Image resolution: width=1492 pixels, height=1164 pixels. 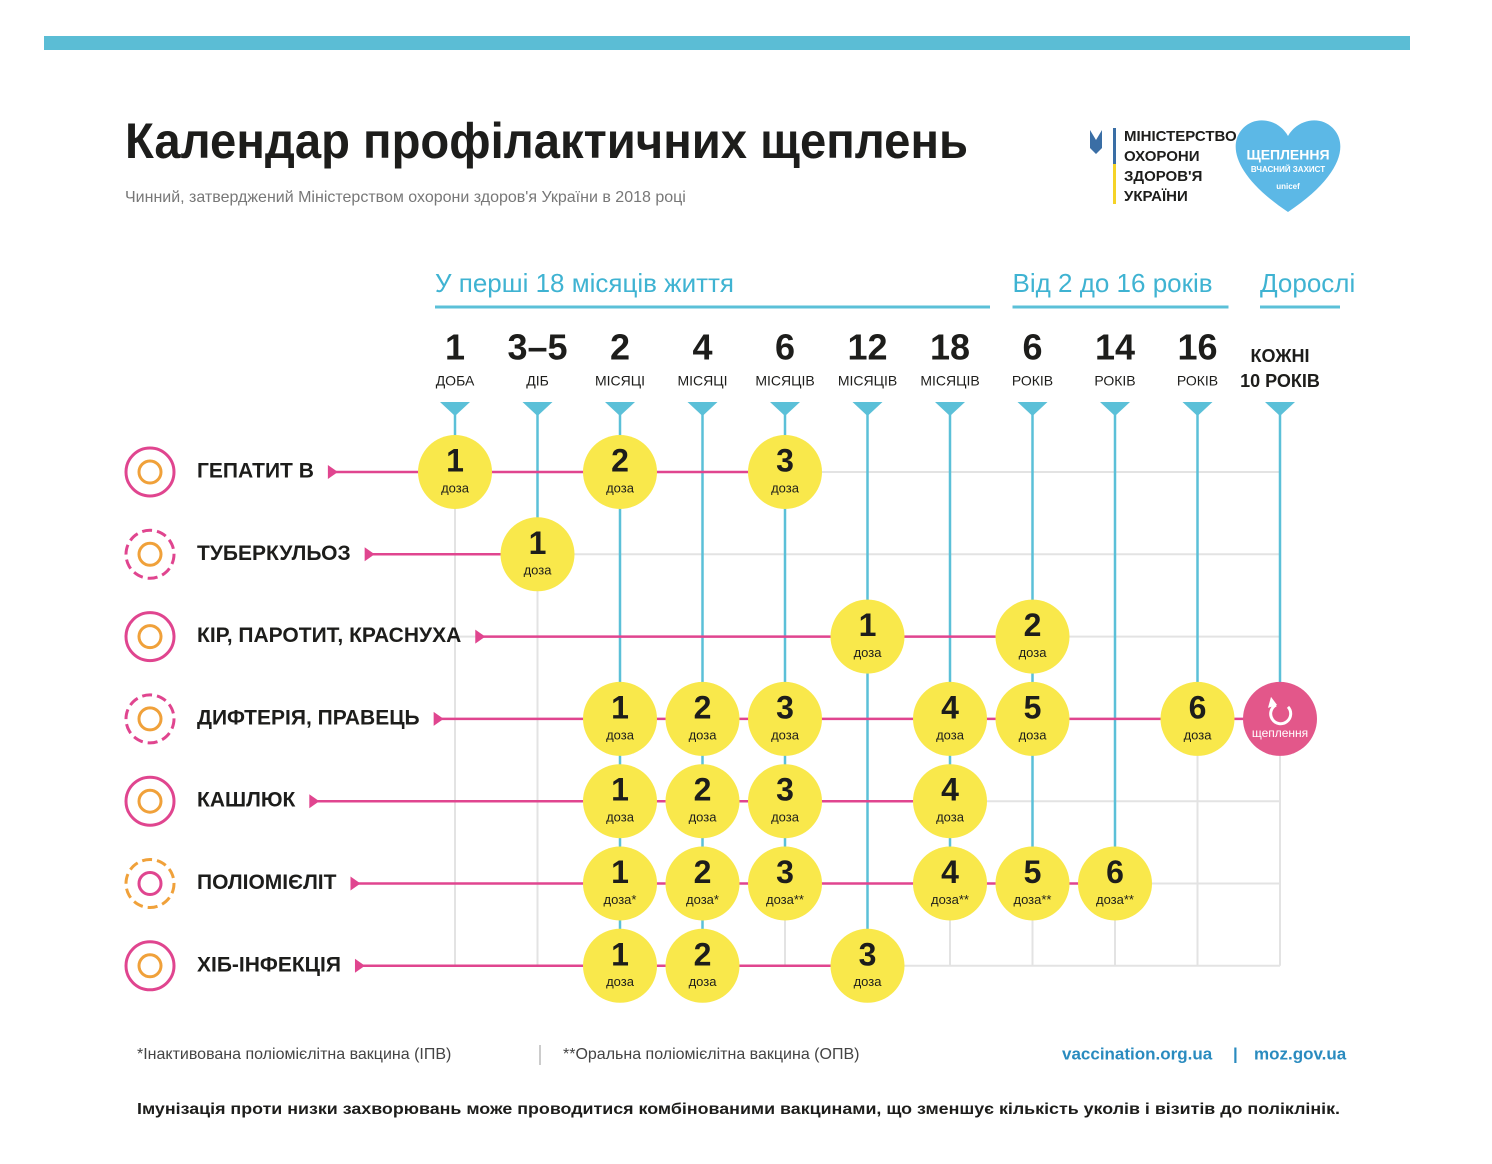 What do you see at coordinates (1288, 186) in the screenshot?
I see `logo-text: unicef` at bounding box center [1288, 186].